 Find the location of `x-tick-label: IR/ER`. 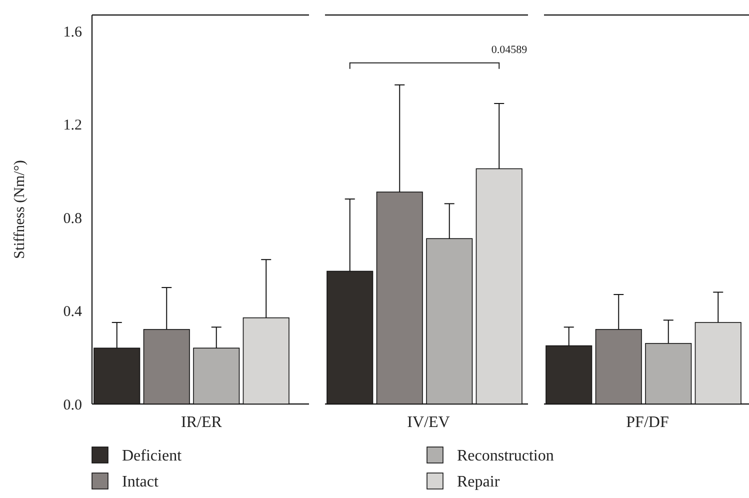

x-tick-label: IR/ER is located at coordinates (201, 422).